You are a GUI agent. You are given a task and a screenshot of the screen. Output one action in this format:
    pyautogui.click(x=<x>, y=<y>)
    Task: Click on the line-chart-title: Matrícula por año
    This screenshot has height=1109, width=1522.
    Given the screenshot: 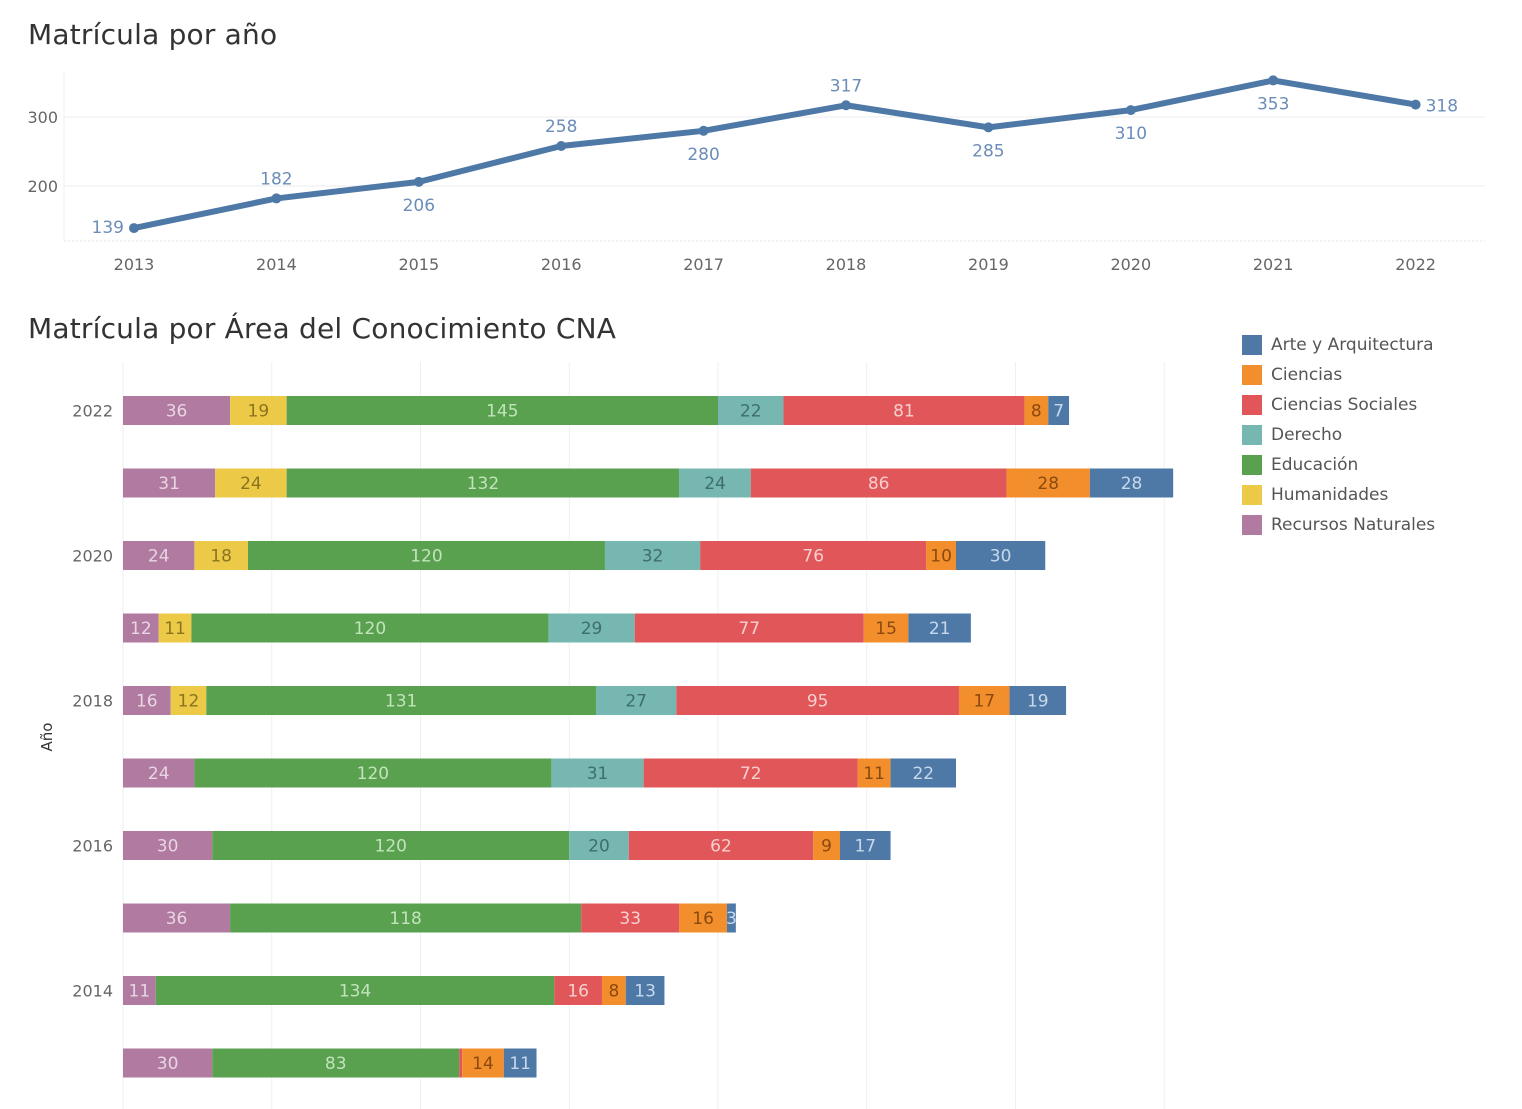 What is the action you would take?
    pyautogui.click(x=153, y=34)
    